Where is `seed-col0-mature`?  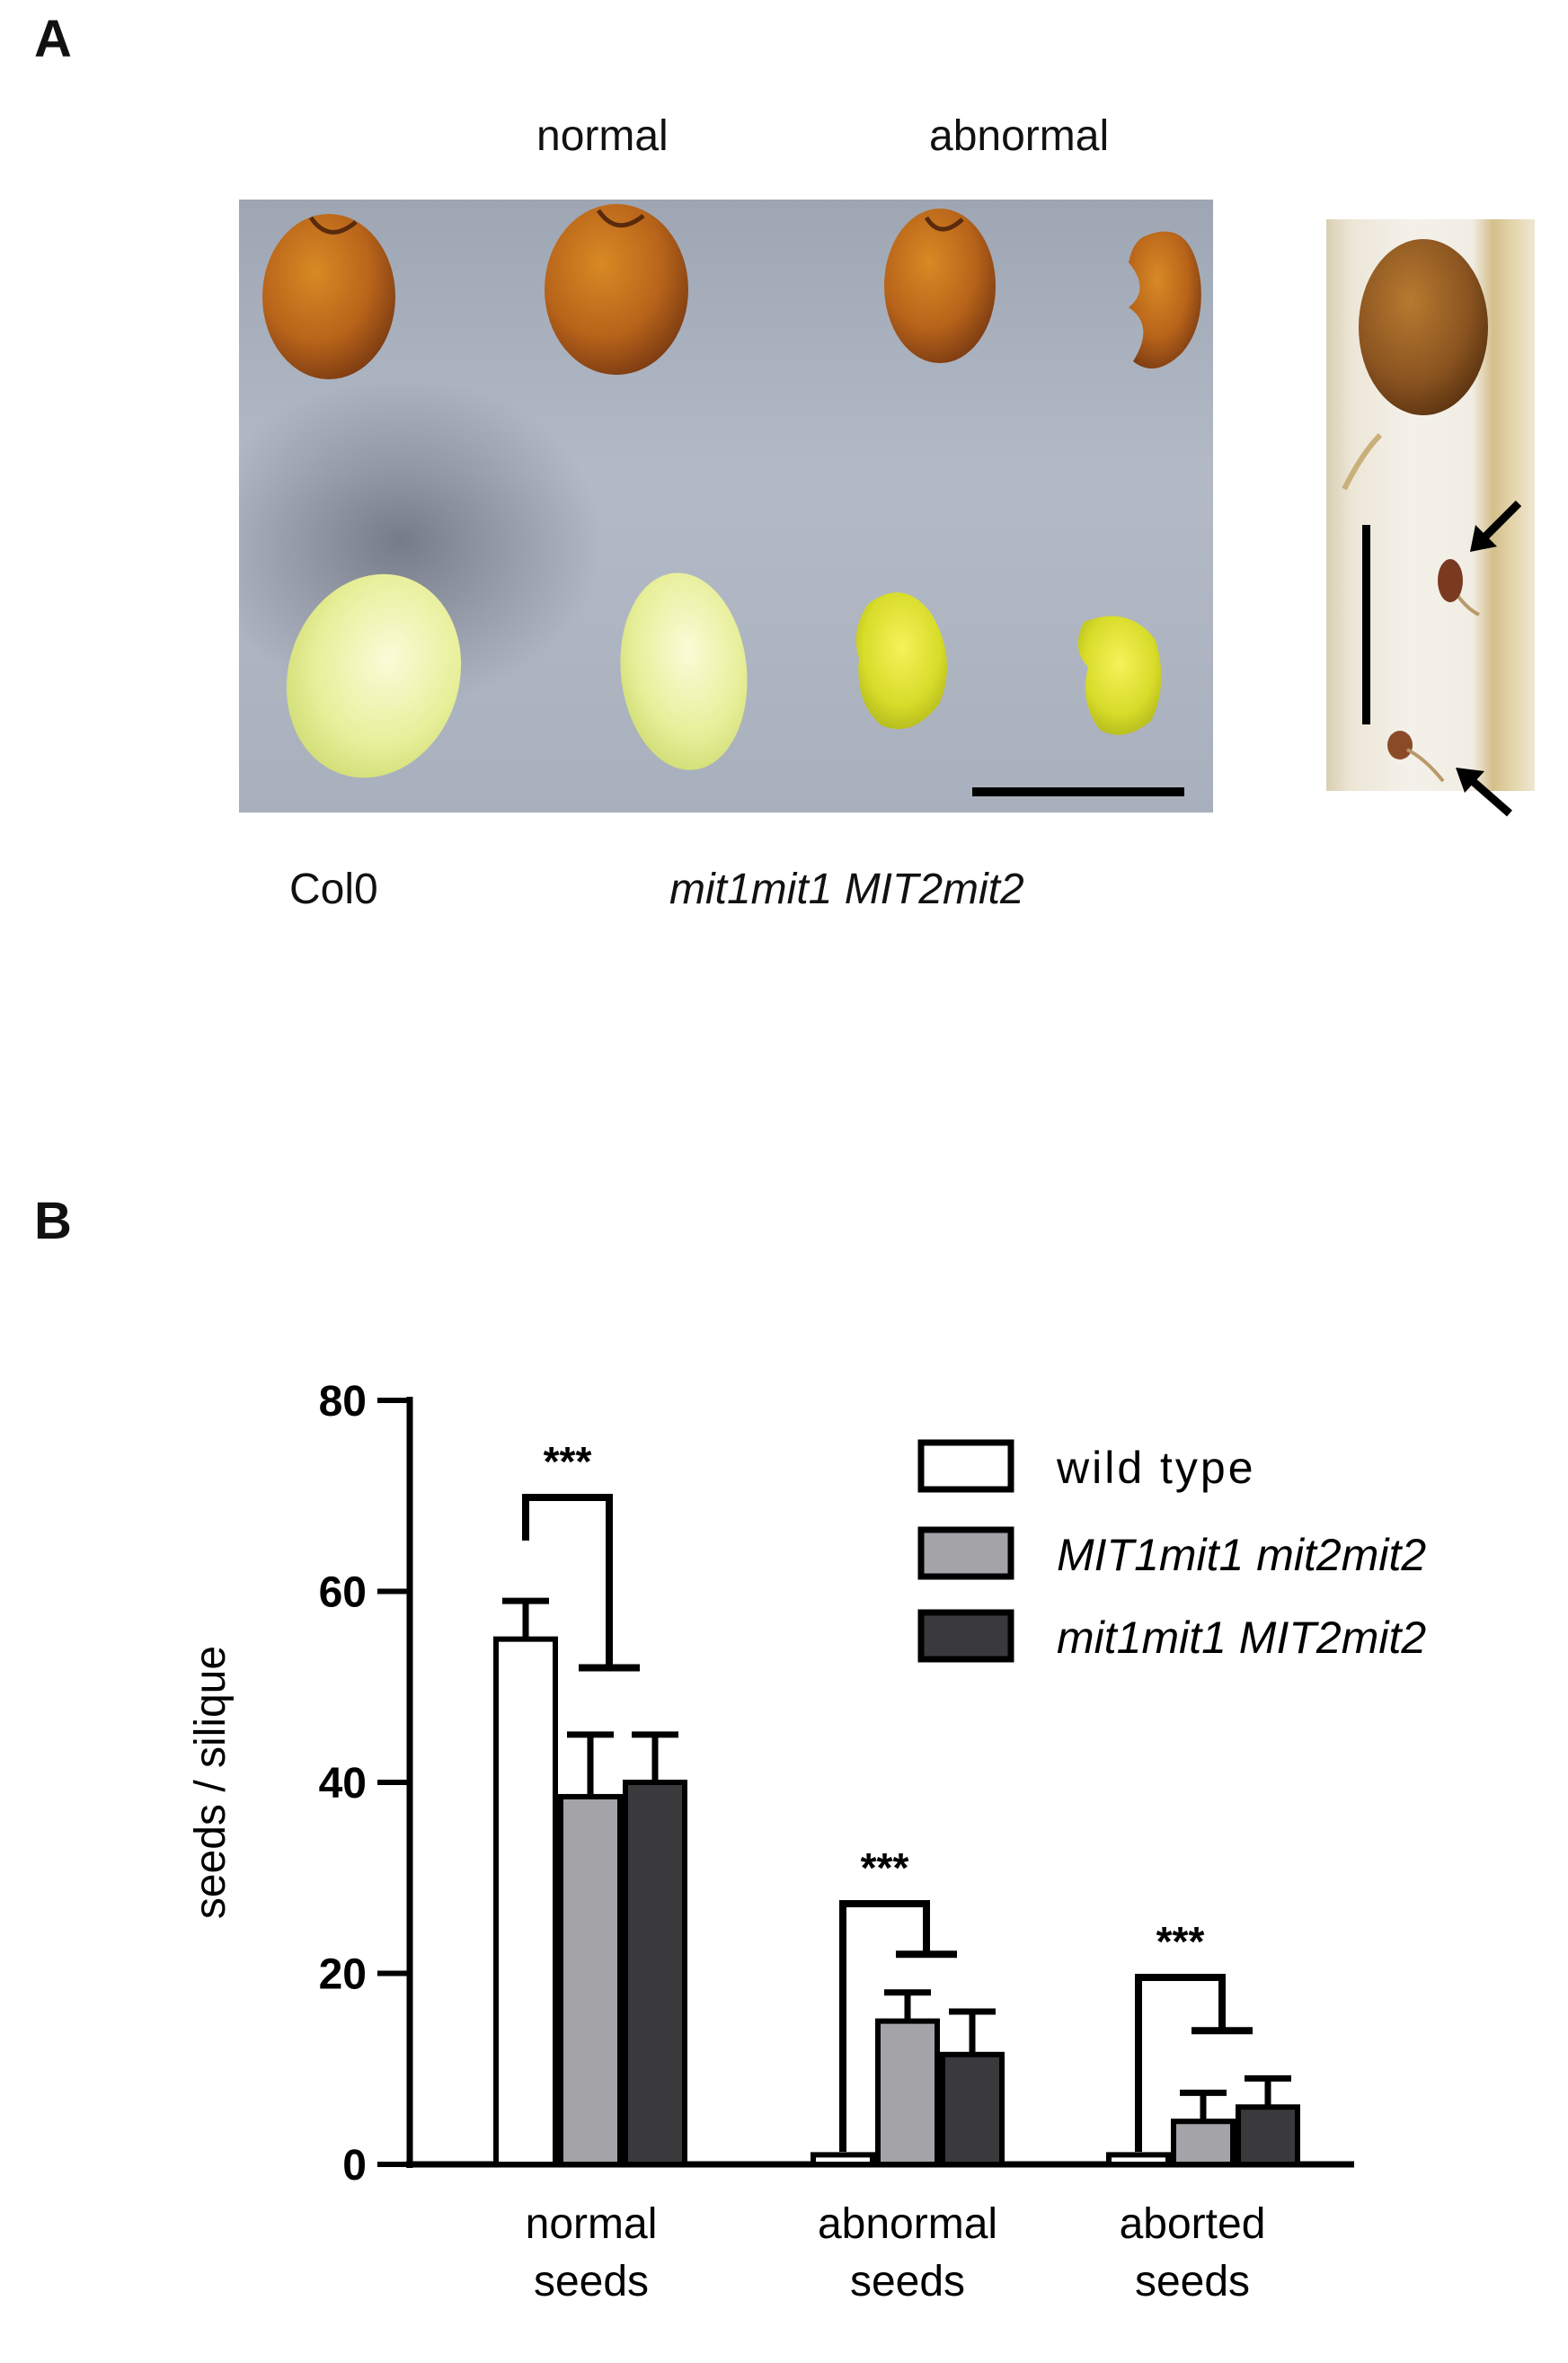
seed-col0-mature is located at coordinates (329, 297).